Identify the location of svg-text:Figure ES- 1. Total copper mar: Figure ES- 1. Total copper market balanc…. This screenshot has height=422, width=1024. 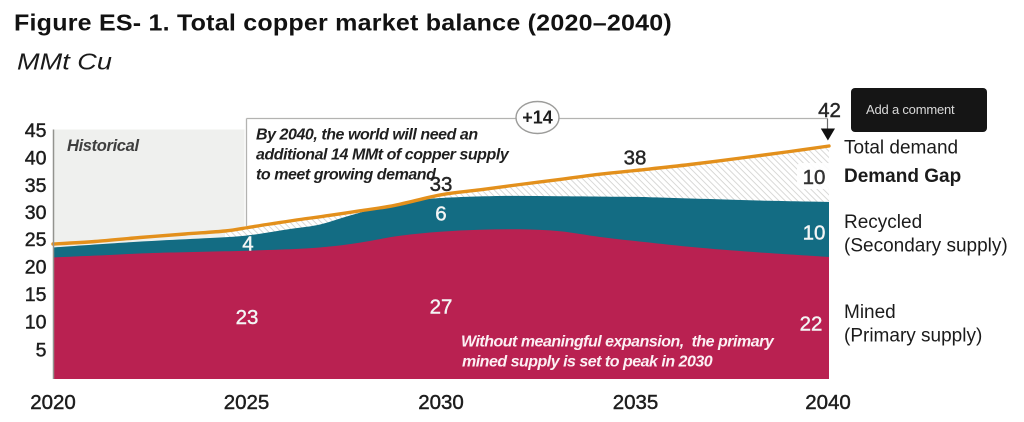
(343, 23).